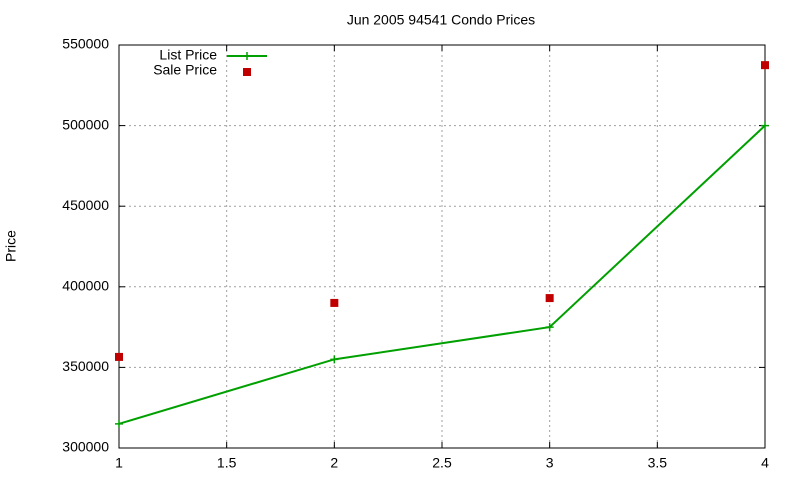  I want to click on x-tick-label: 2.5, so click(442, 463).